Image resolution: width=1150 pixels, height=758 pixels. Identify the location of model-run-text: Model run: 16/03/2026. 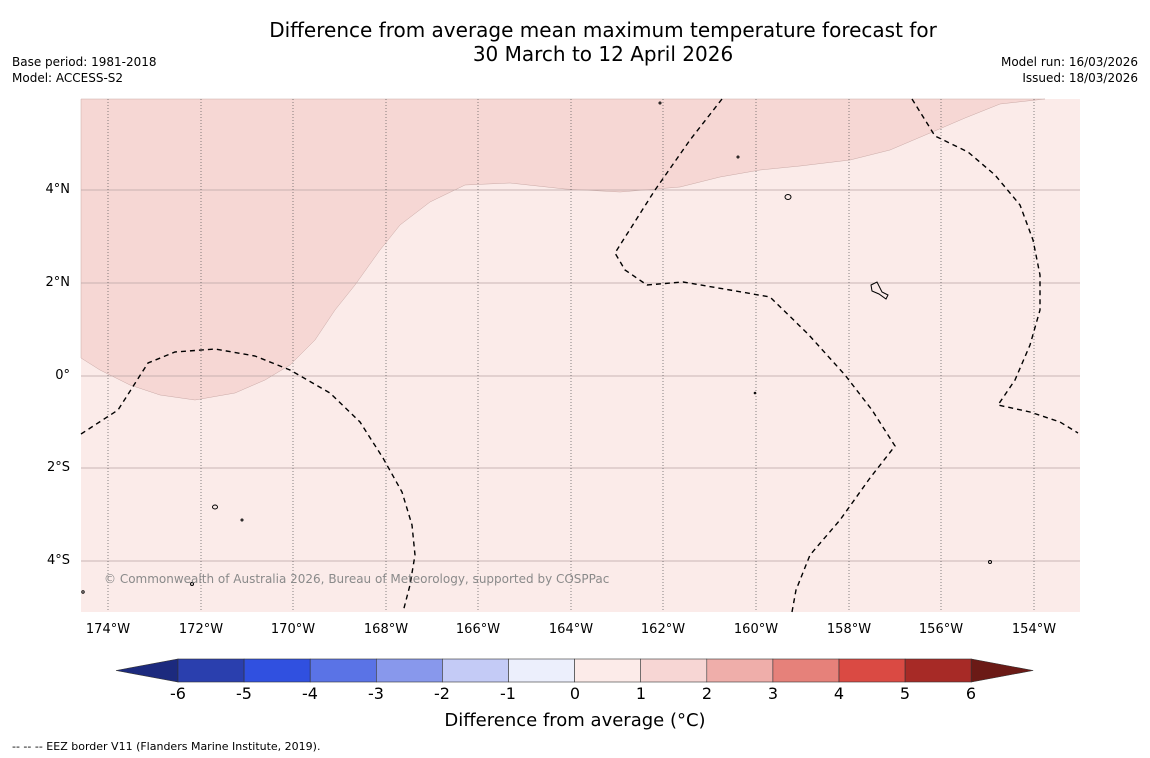
(1069, 62).